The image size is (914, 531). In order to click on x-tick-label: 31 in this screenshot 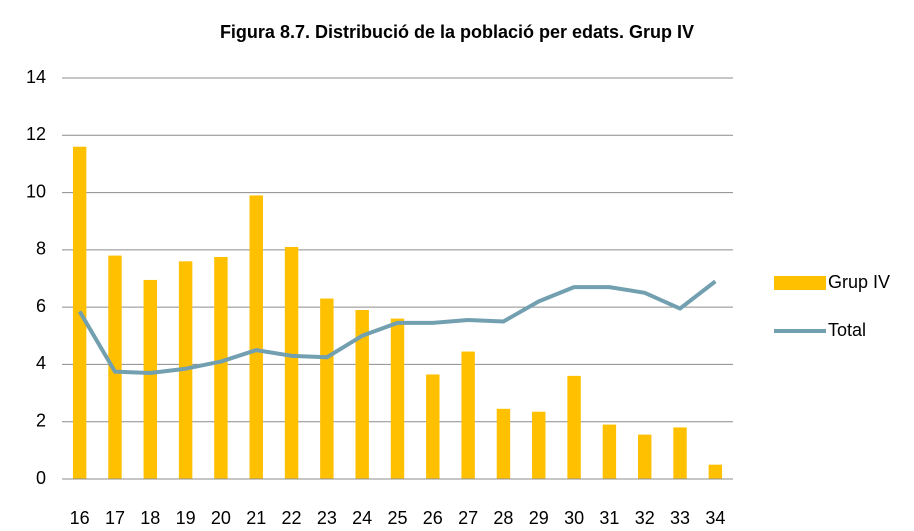, I will do `click(609, 518)`.